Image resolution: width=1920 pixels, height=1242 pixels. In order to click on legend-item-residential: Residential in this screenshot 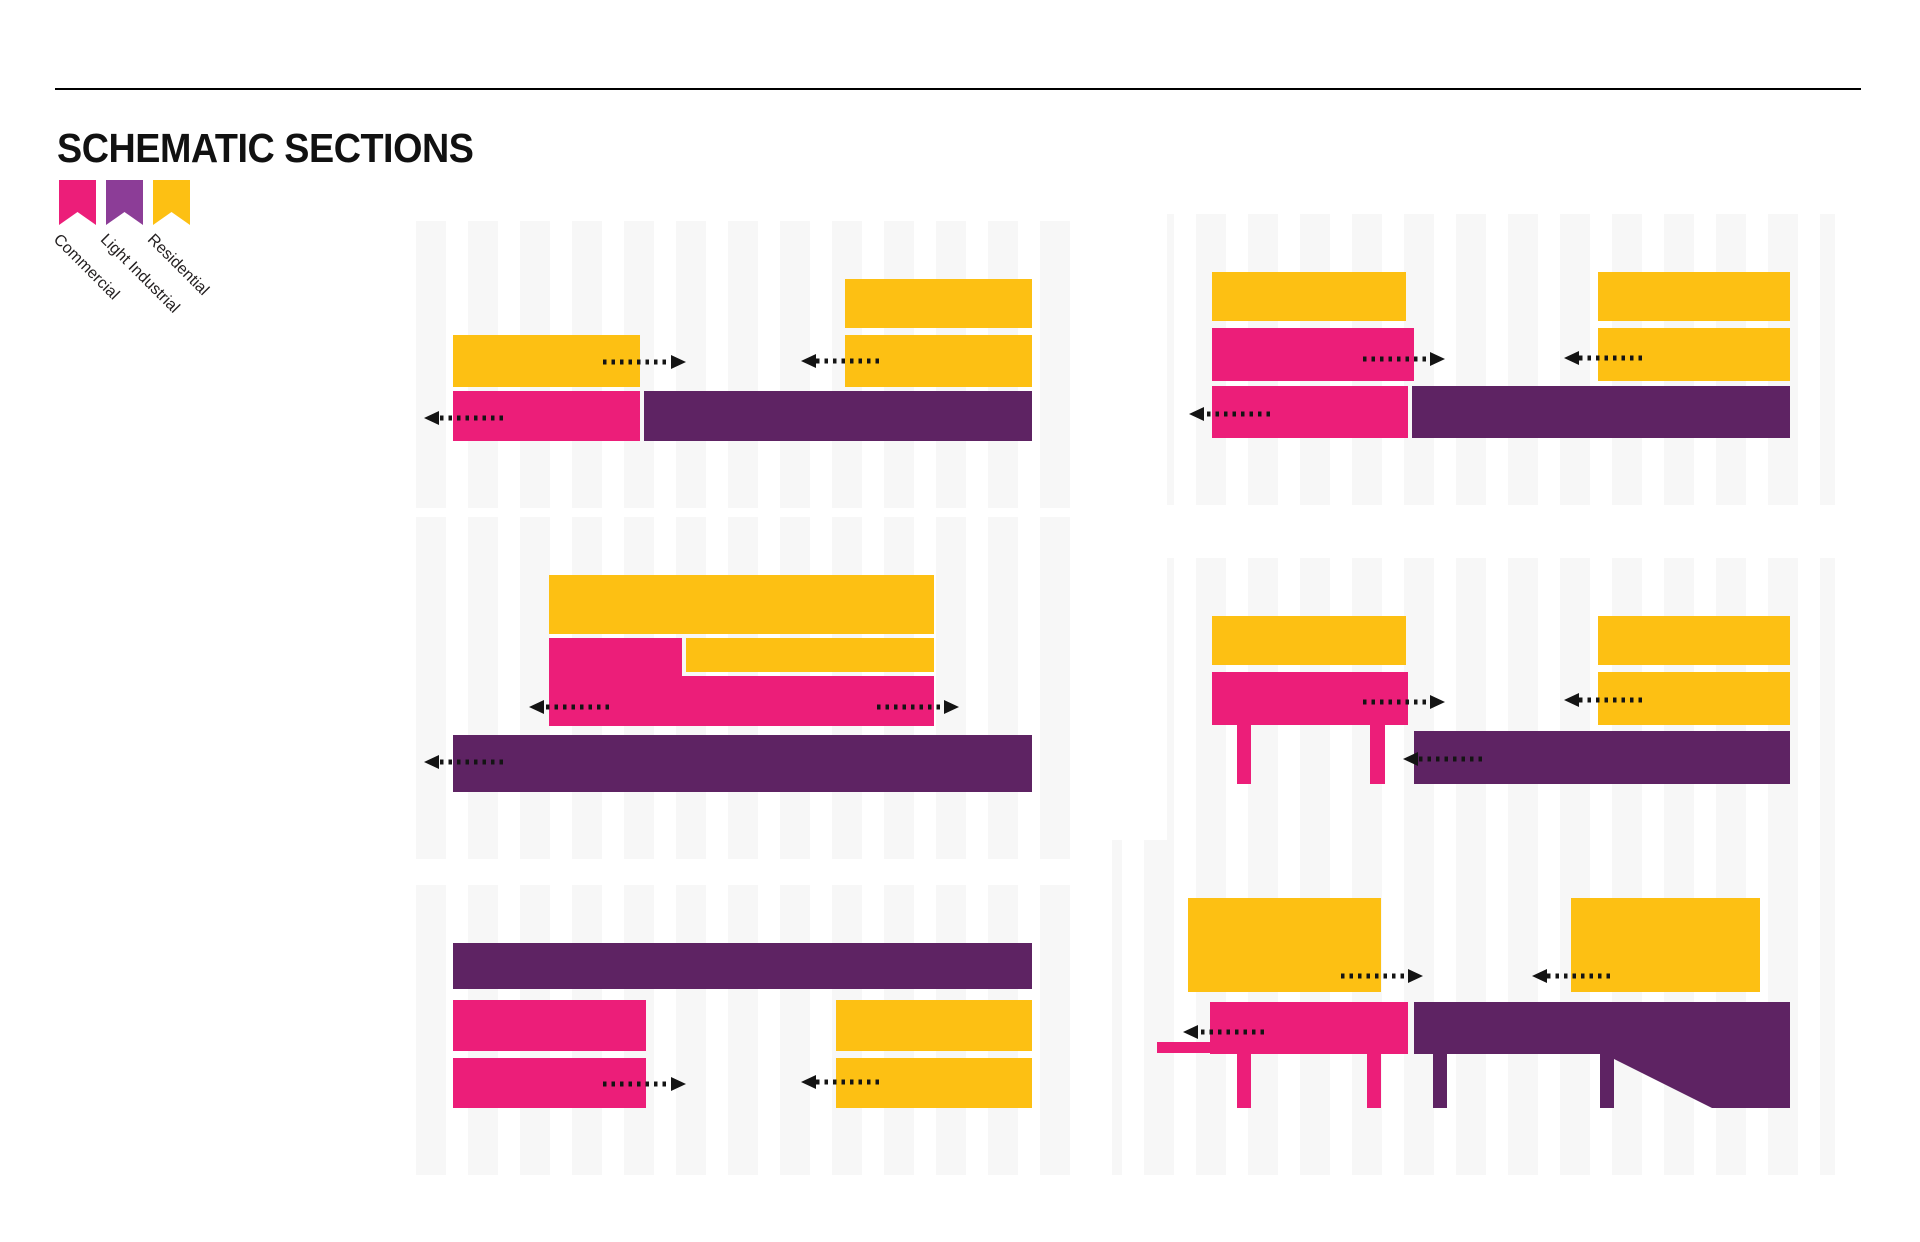, I will do `click(178, 239)`.